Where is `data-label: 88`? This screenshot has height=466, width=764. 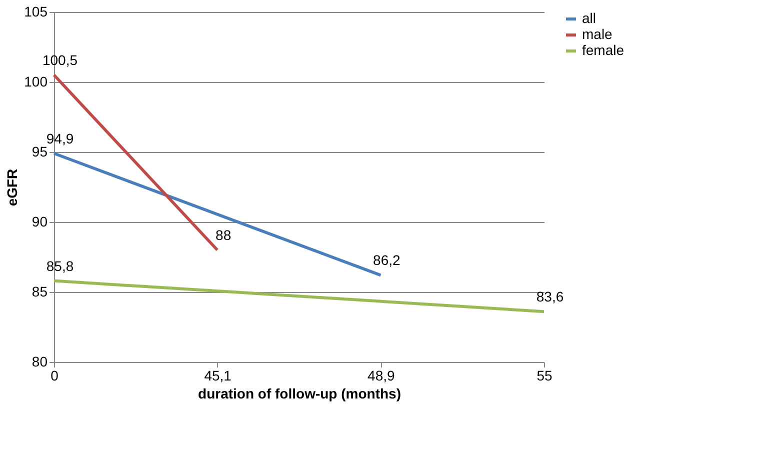
data-label: 88 is located at coordinates (224, 235).